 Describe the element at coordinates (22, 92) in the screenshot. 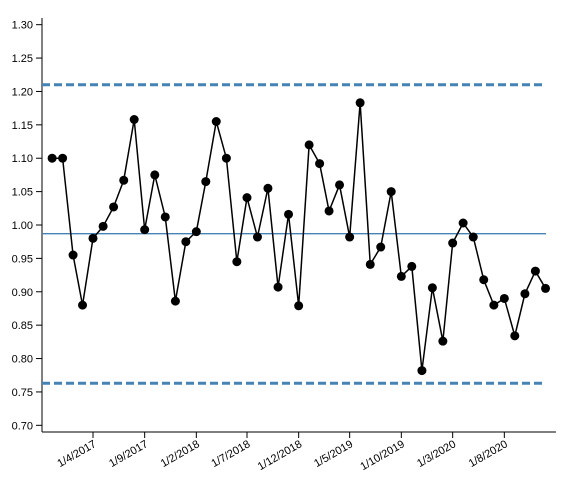

I see `y-tick-label: 1.20` at that location.